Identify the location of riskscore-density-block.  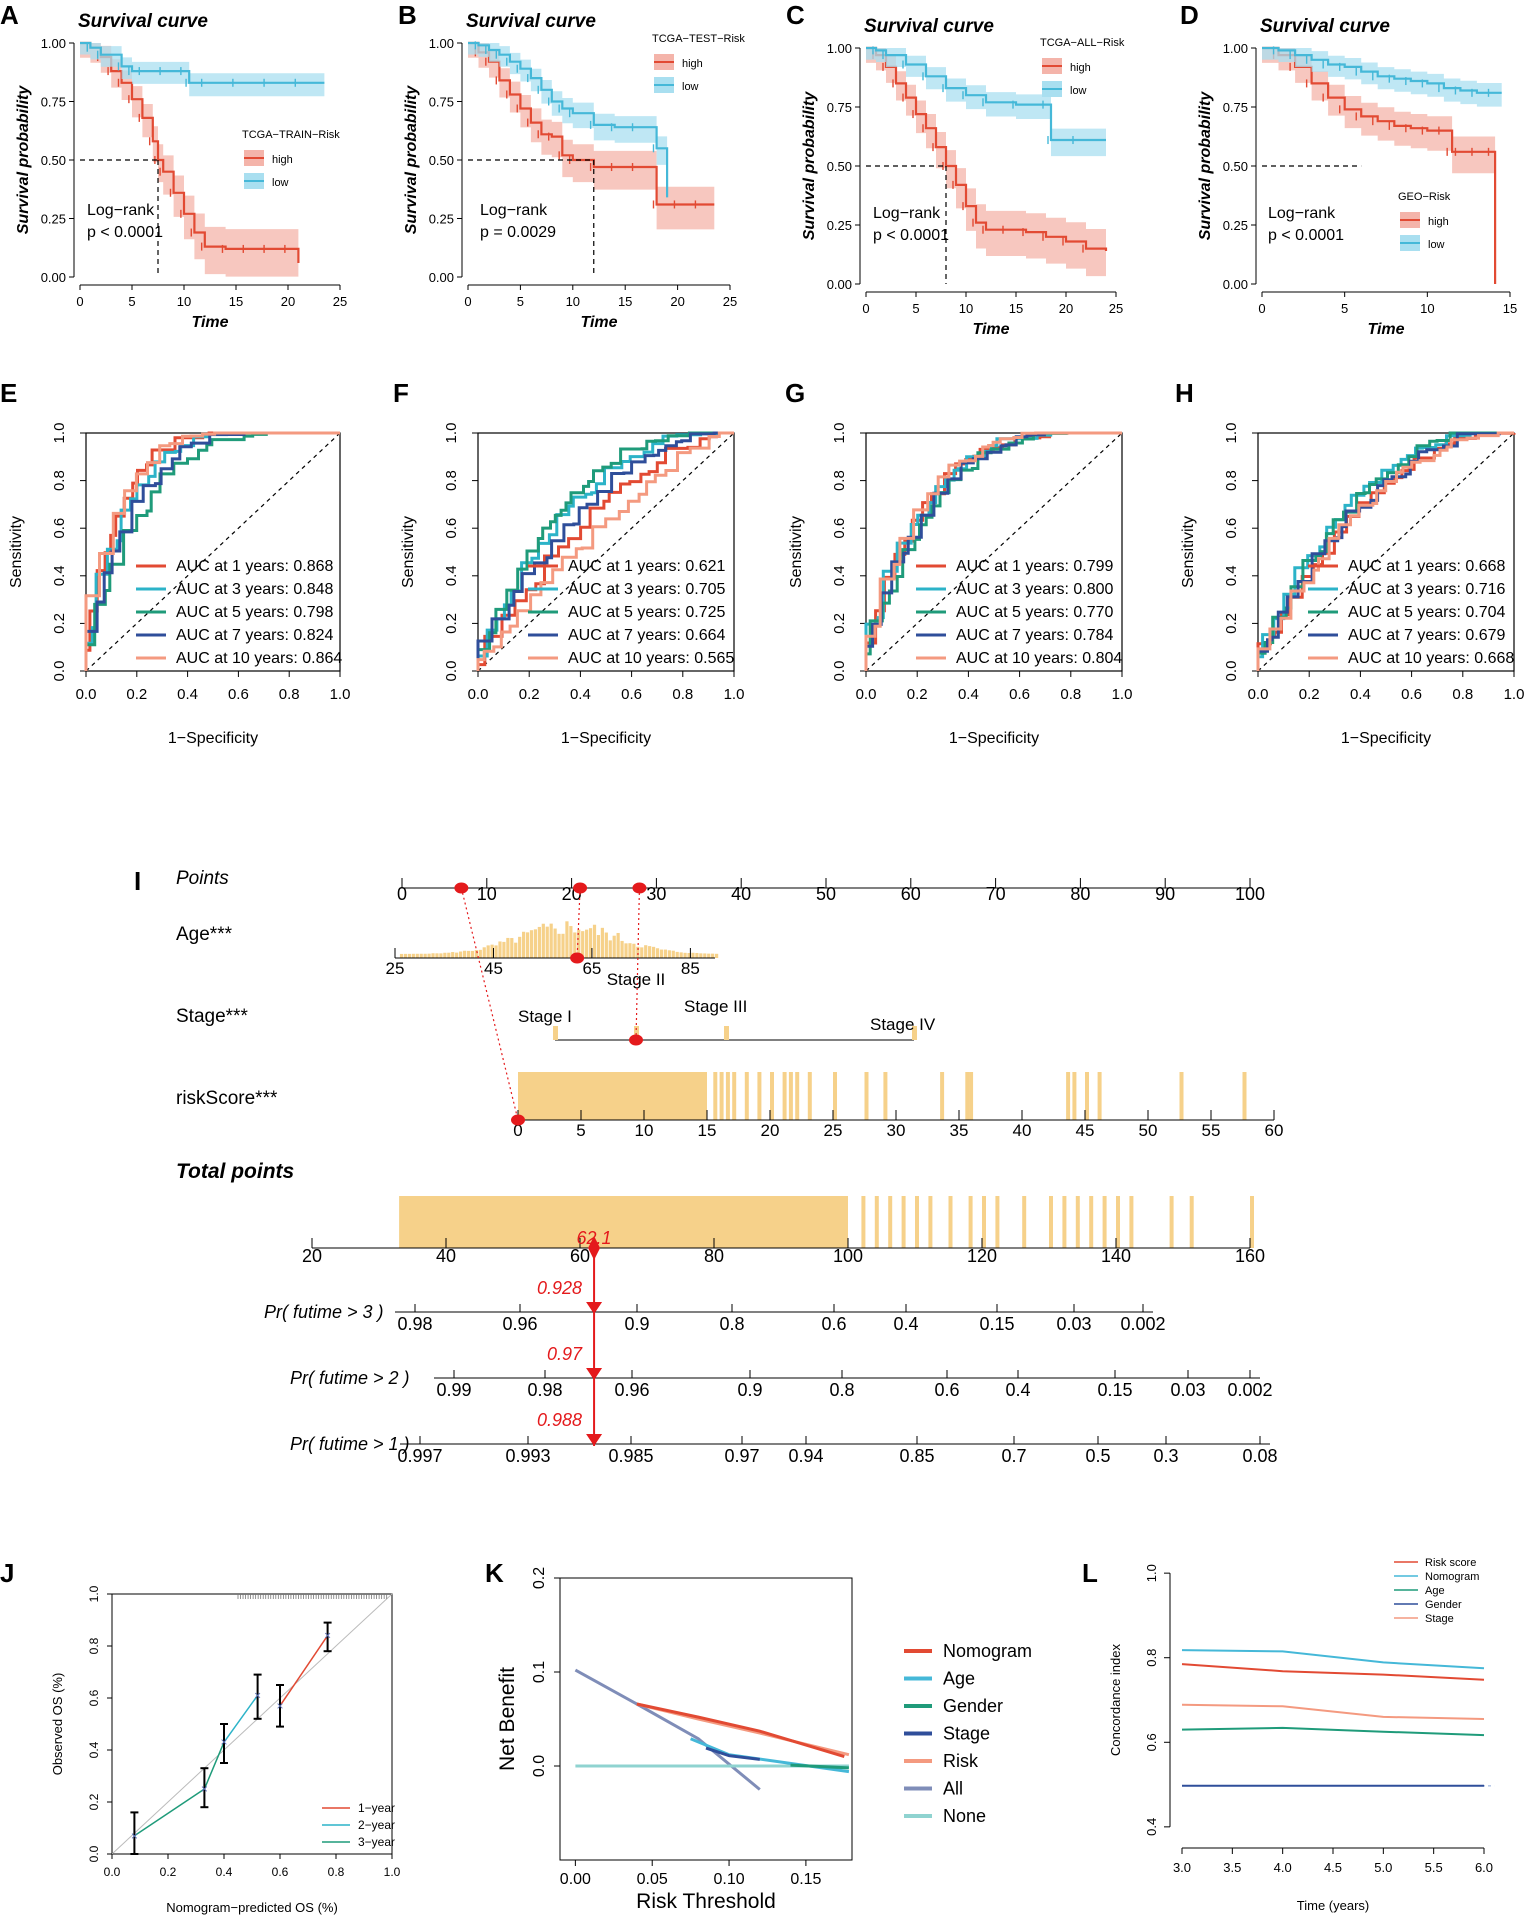
(612, 1096).